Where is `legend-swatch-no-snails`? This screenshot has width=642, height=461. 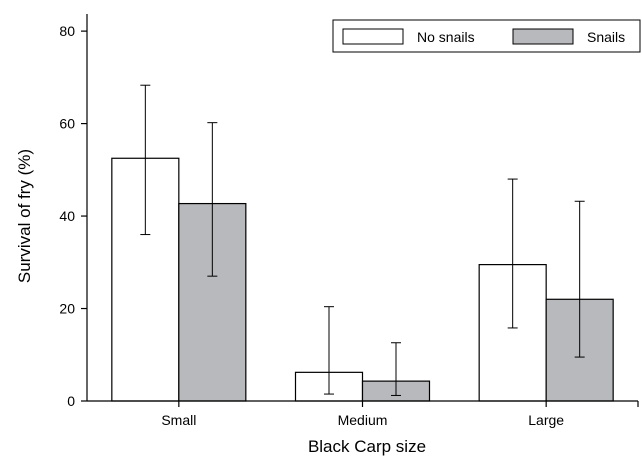
legend-swatch-no-snails is located at coordinates (373, 36).